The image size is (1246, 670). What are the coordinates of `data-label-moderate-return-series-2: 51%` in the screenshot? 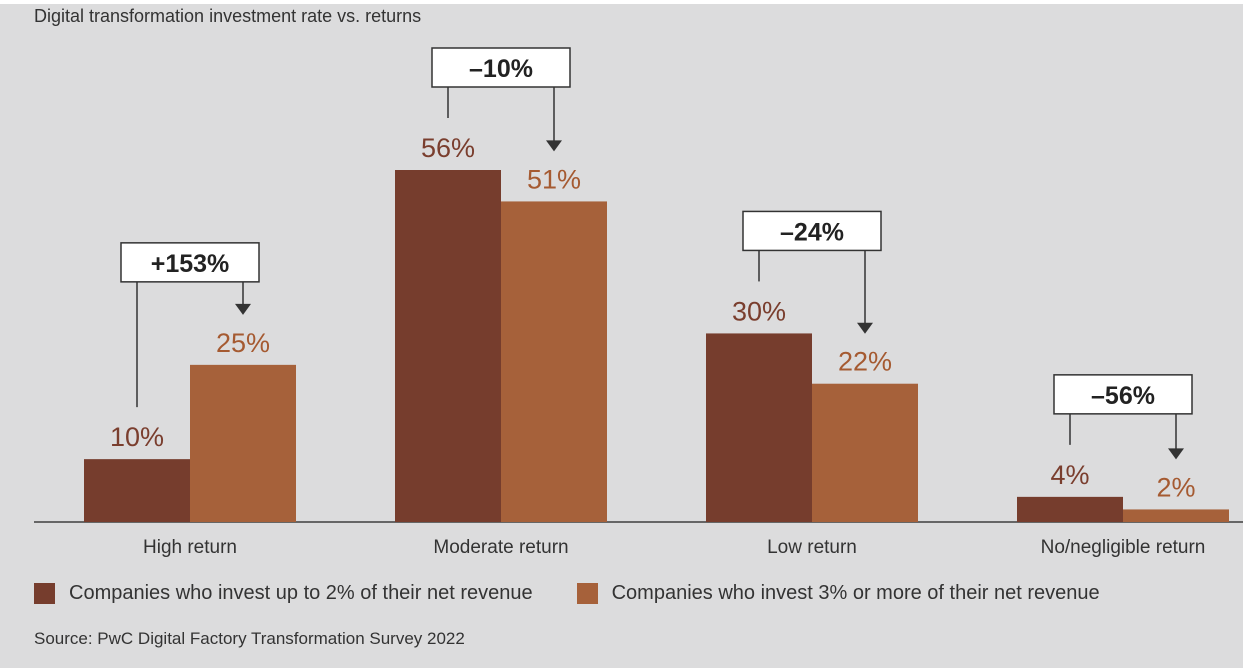 It's located at (554, 179).